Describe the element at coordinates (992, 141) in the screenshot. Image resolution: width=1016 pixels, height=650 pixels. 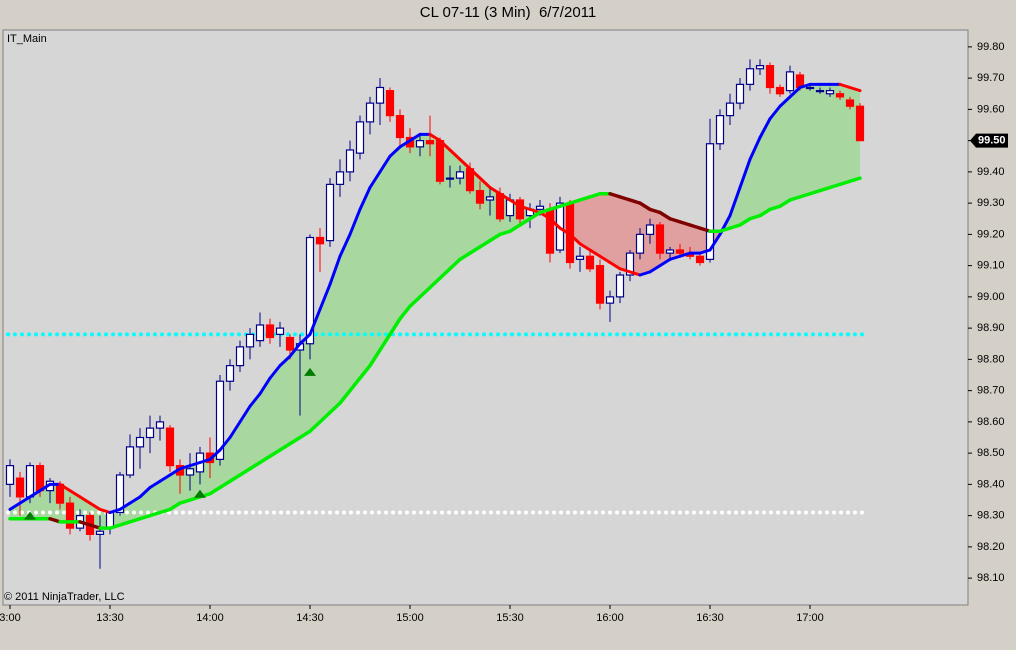
I see `last-price-label: 99.50` at that location.